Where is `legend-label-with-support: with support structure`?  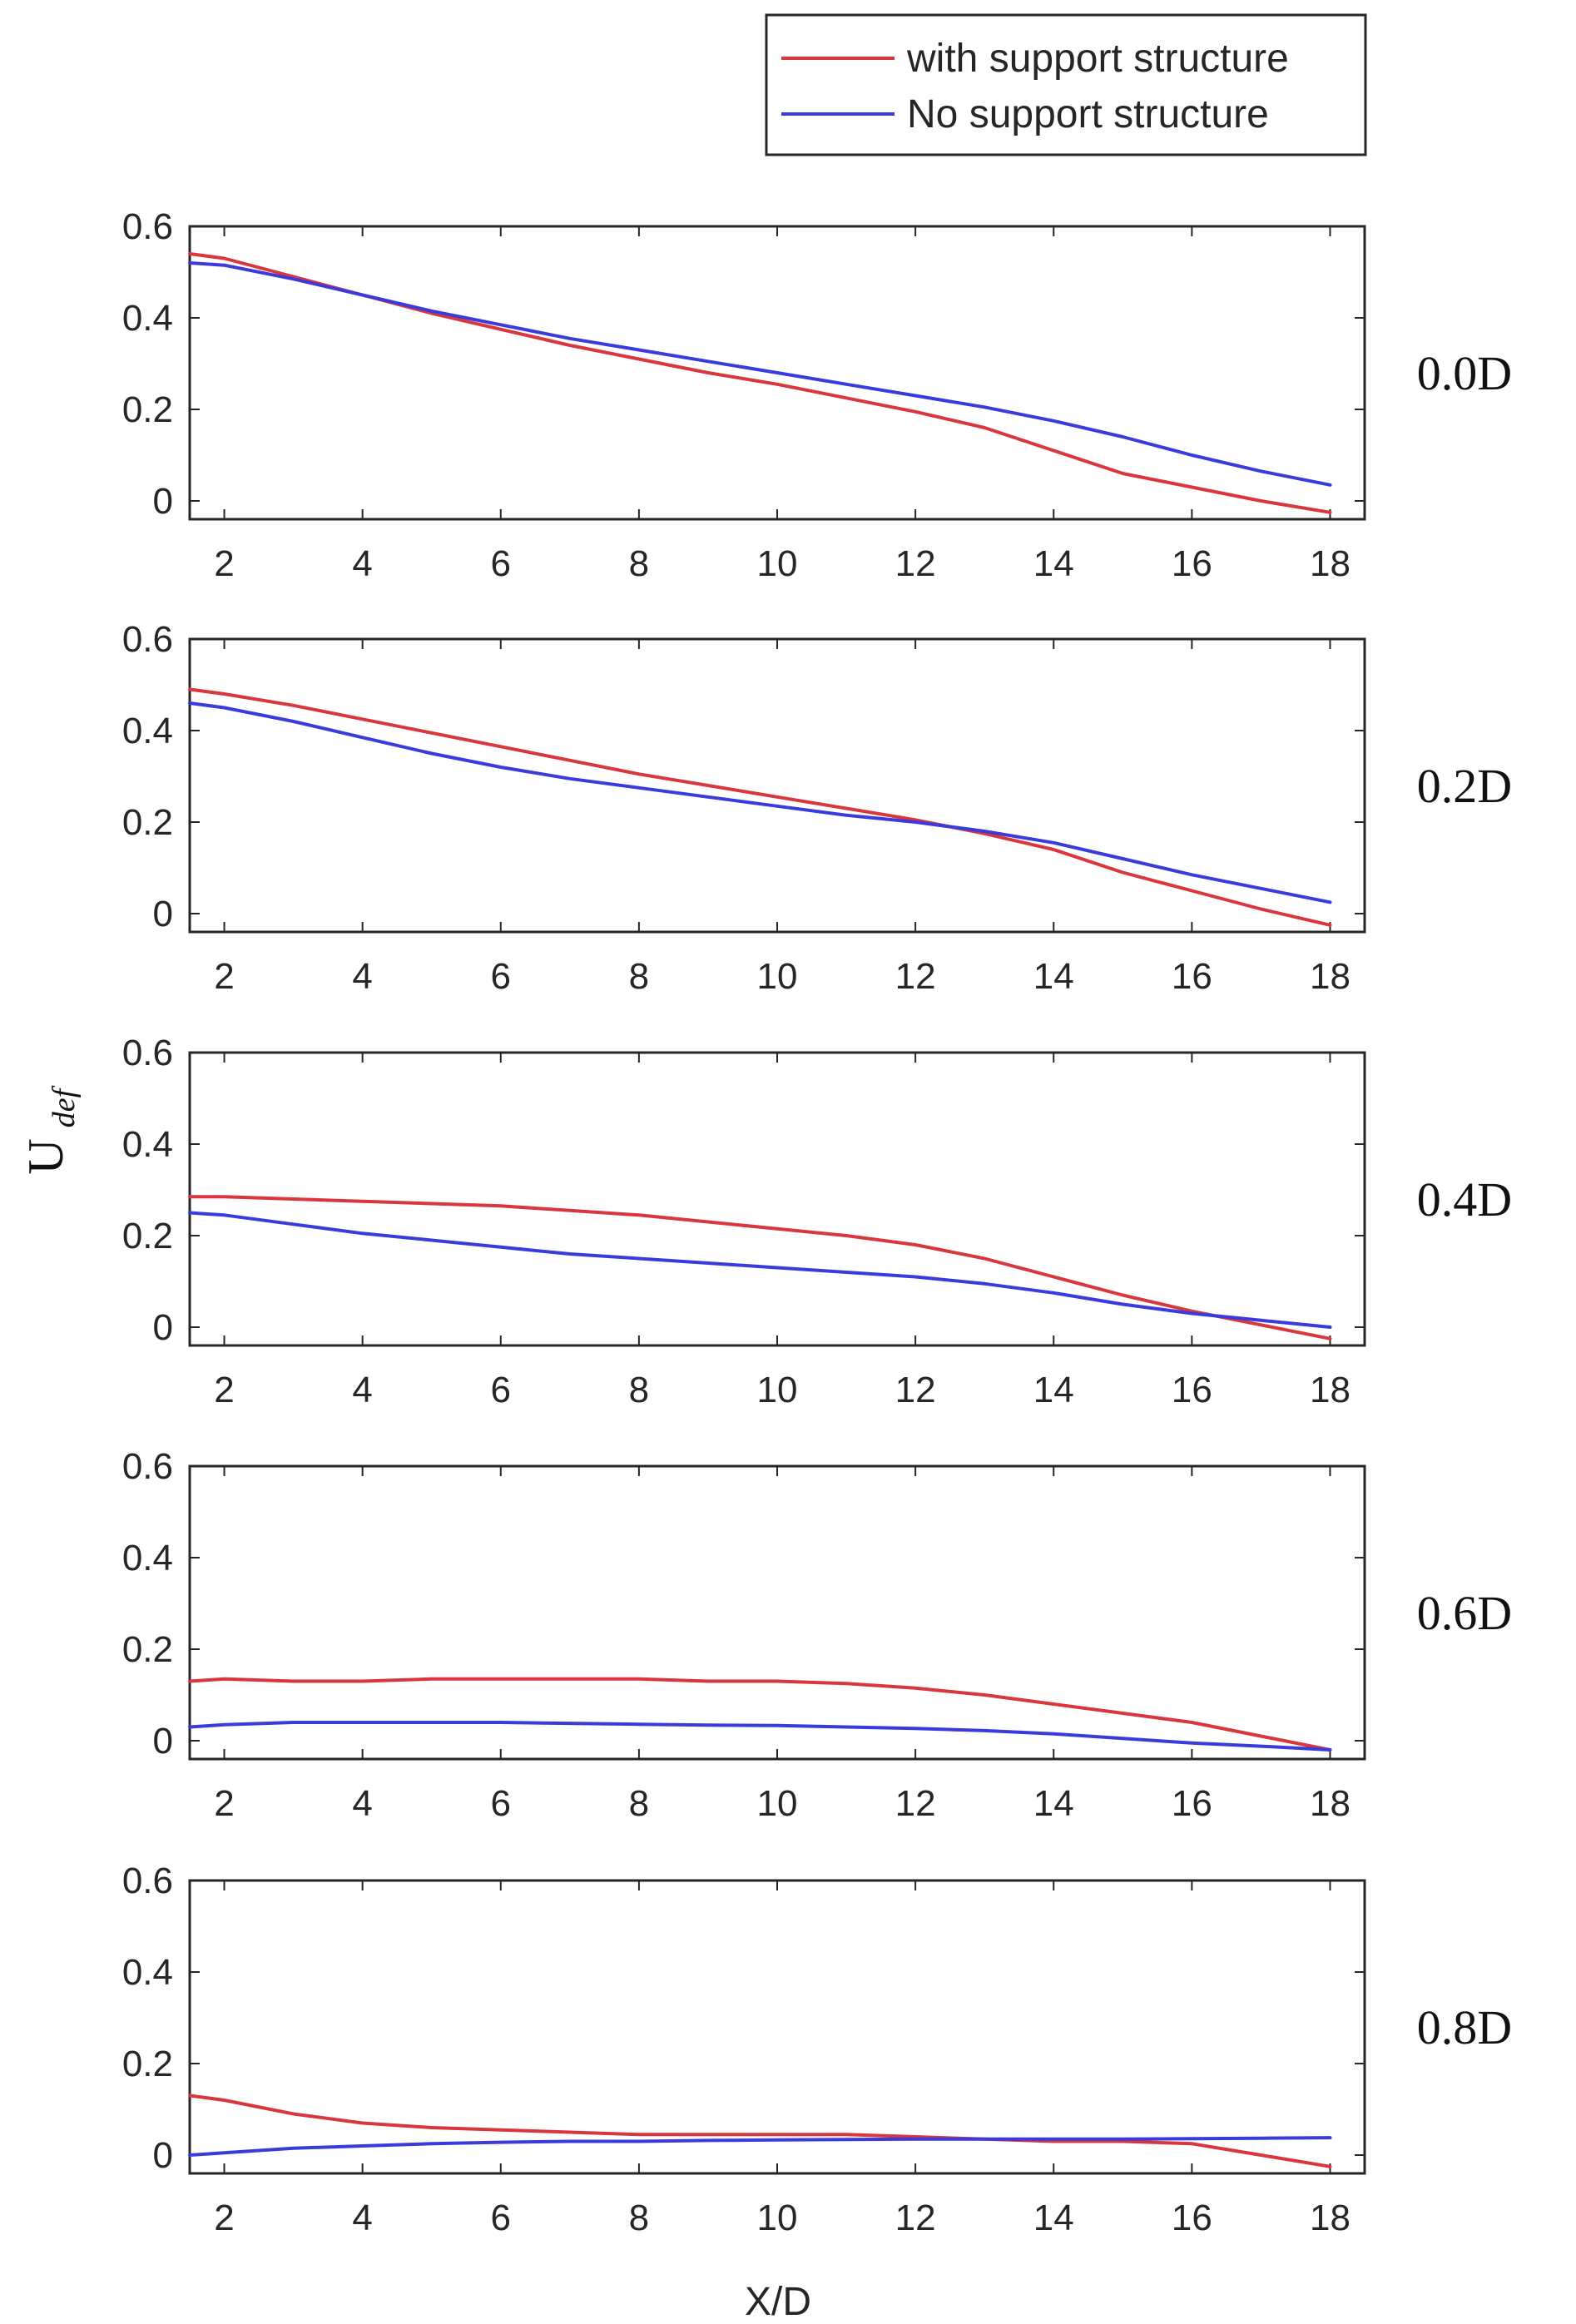 legend-label-with-support: with support structure is located at coordinates (1097, 59).